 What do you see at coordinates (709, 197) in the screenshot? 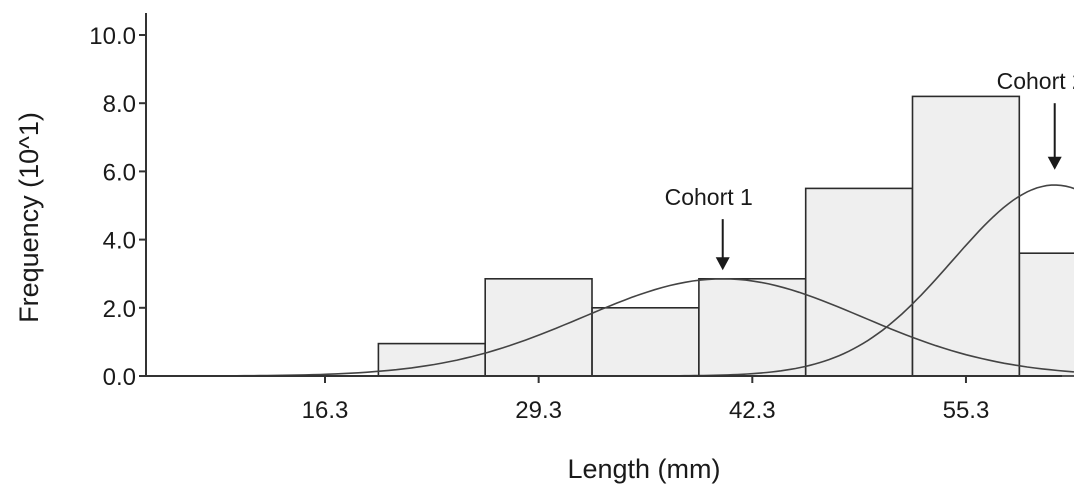
I see `cohort-label-1: Cohort 1` at bounding box center [709, 197].